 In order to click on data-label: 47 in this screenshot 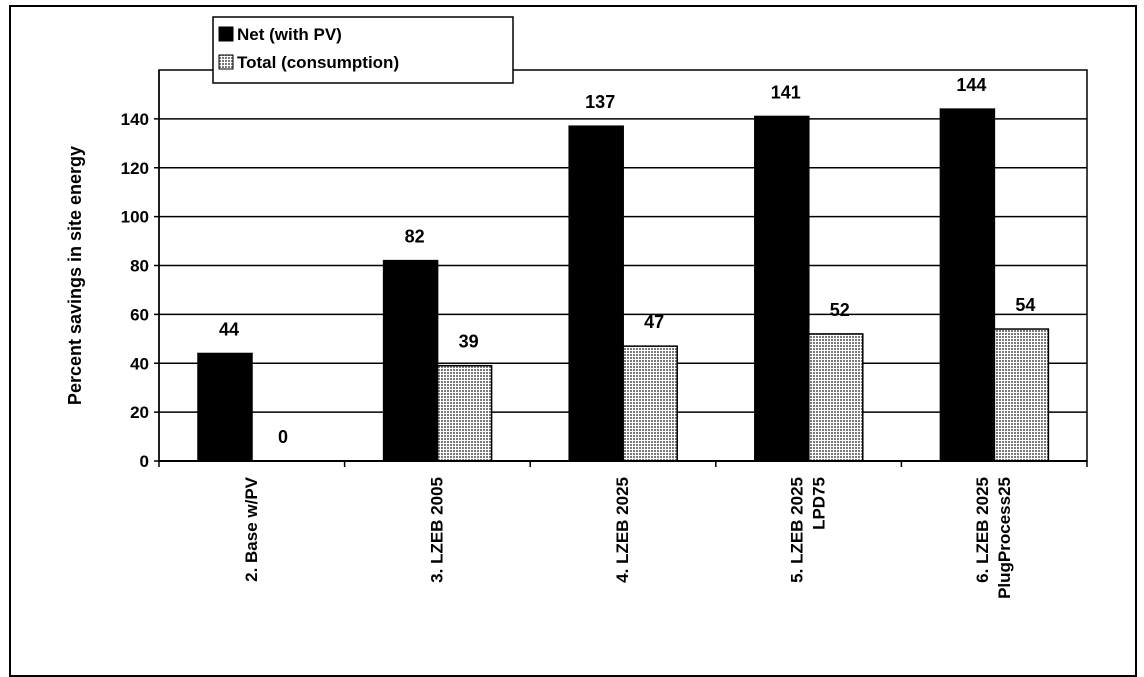, I will do `click(654, 322)`.